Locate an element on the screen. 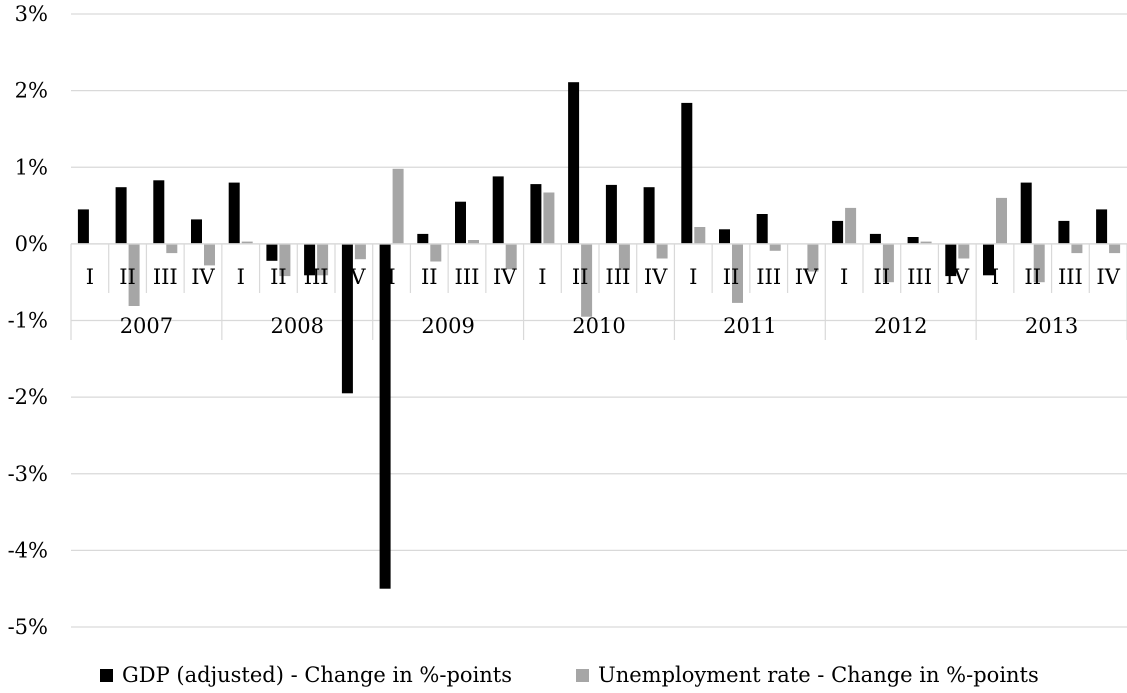  y-tick-label: 0% is located at coordinates (31, 244).